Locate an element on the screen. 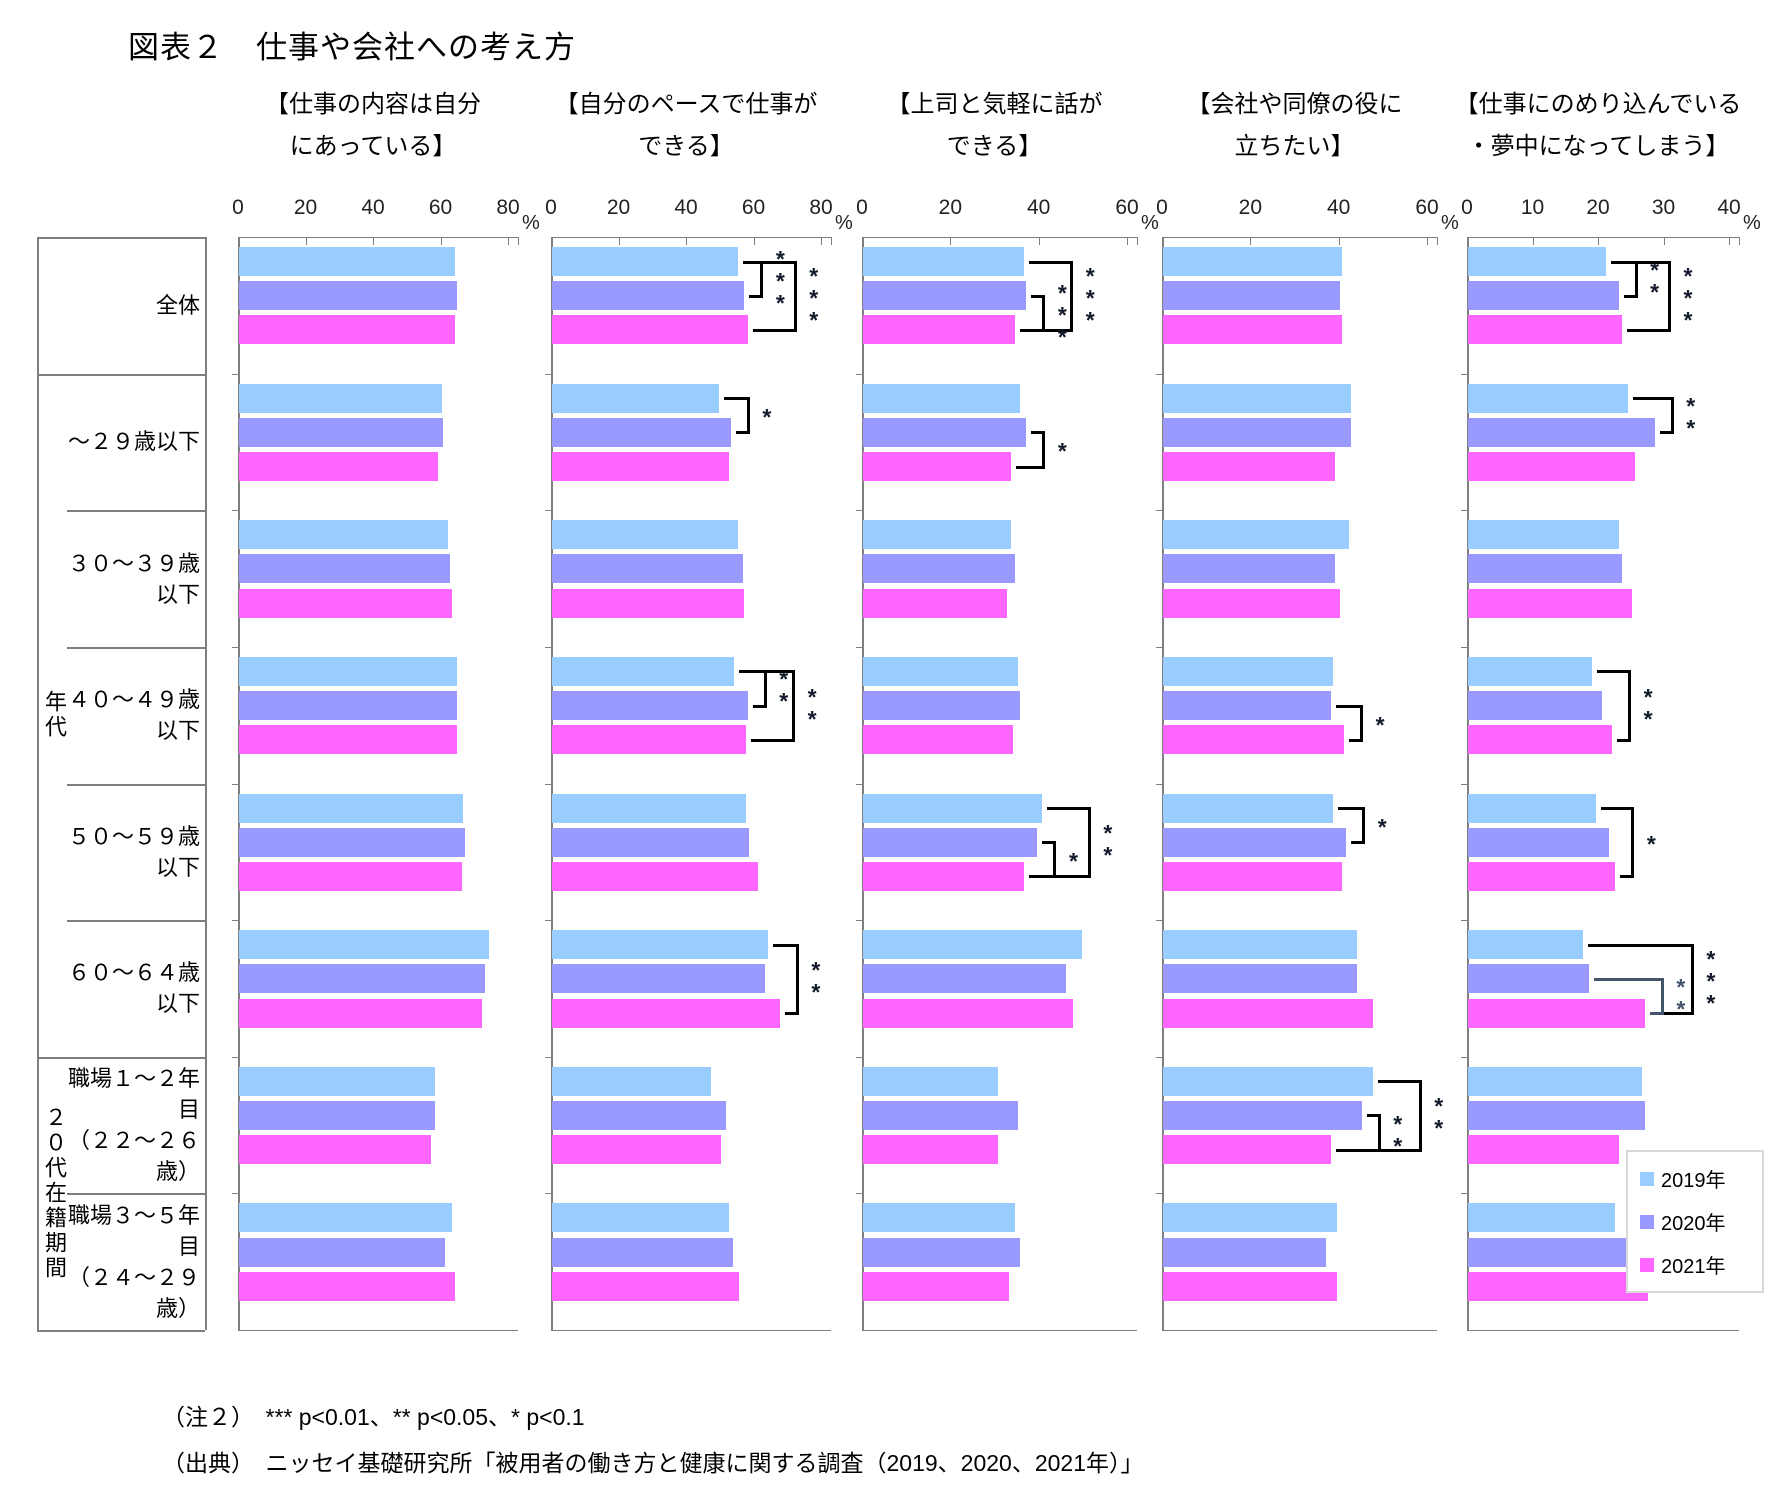  axis-end-tick is located at coordinates (1437, 241).